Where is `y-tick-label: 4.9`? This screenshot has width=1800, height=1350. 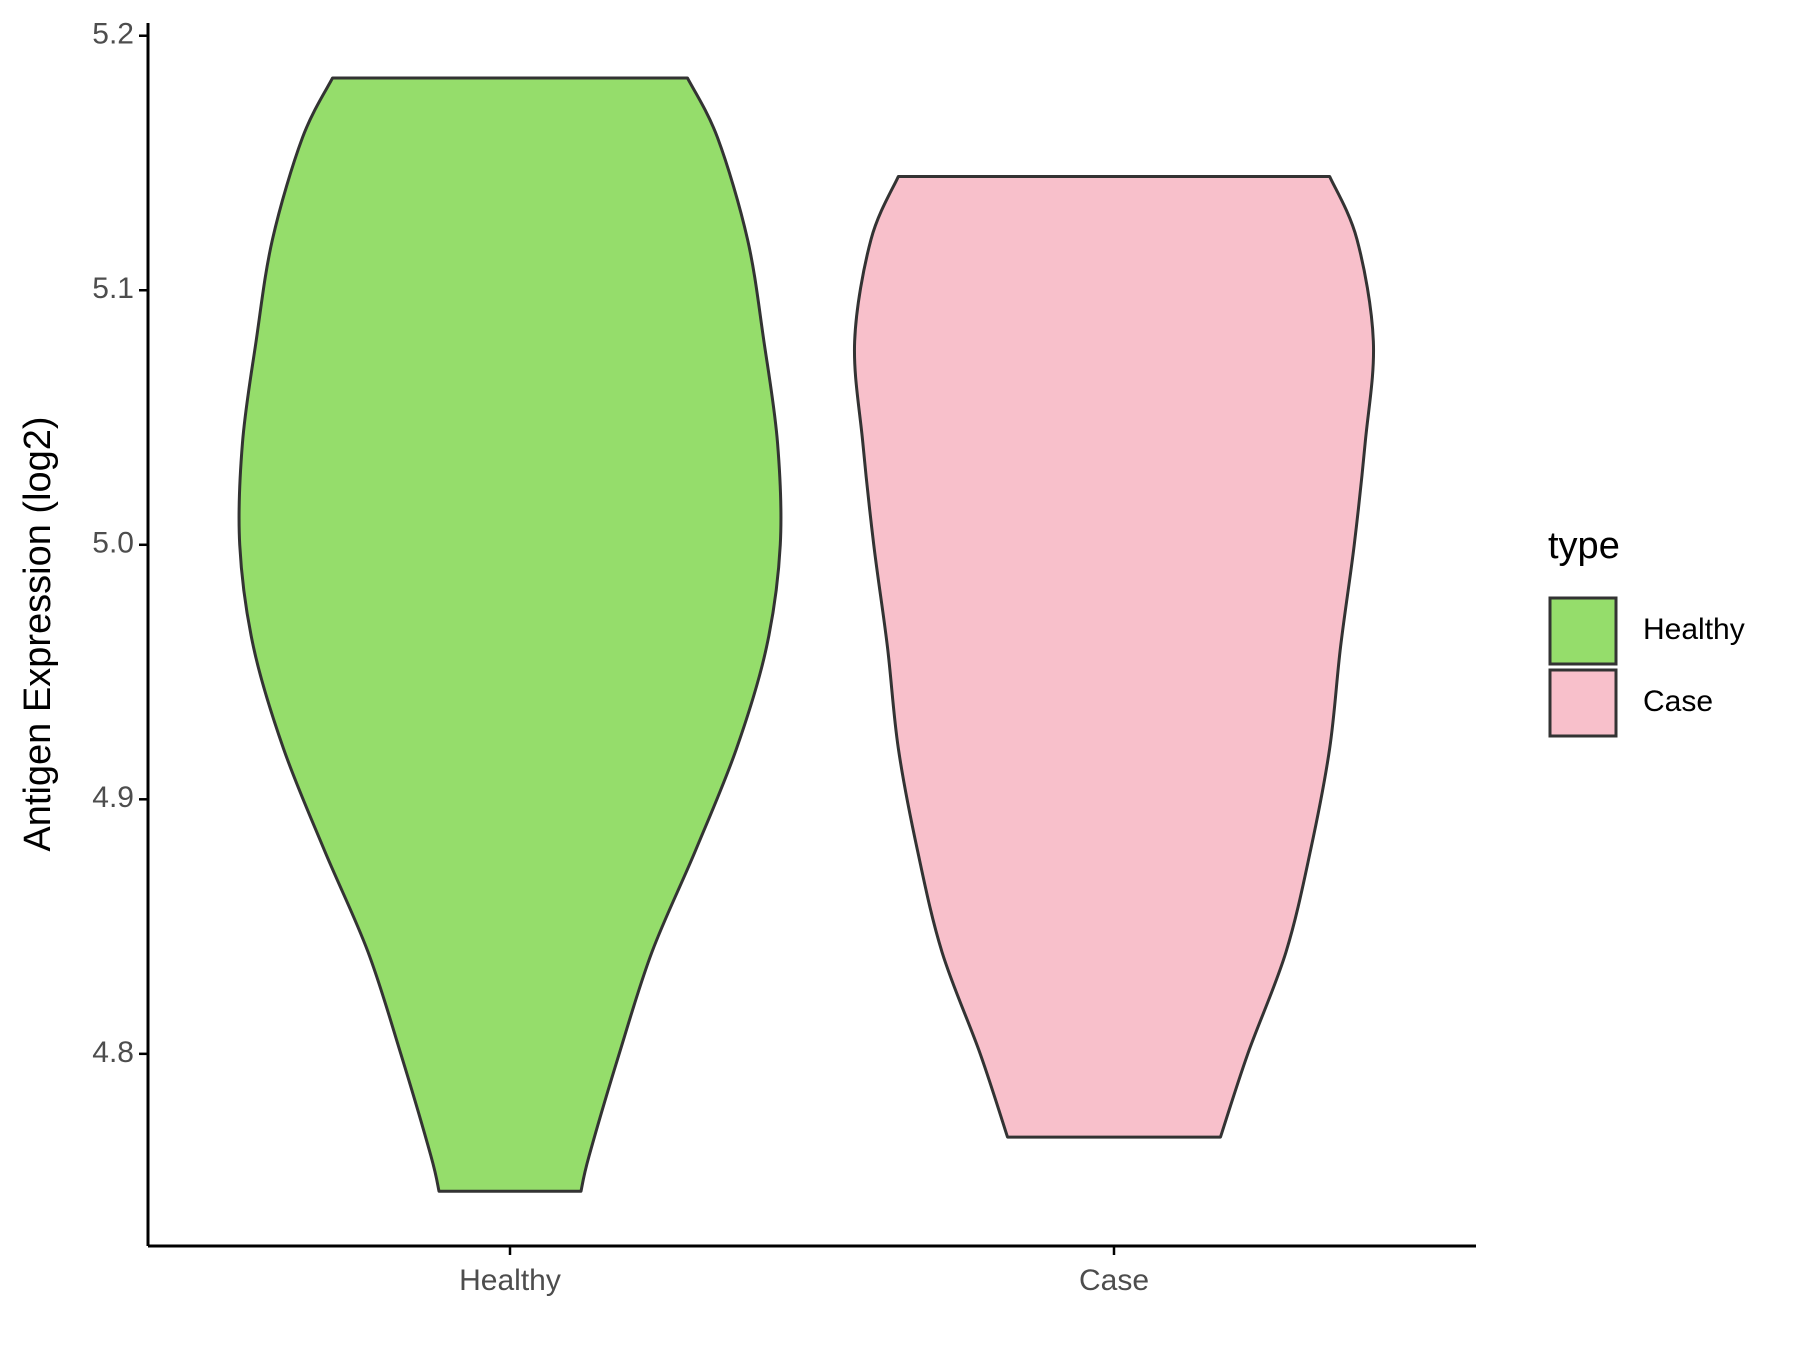
y-tick-label: 4.9 is located at coordinates (113, 797).